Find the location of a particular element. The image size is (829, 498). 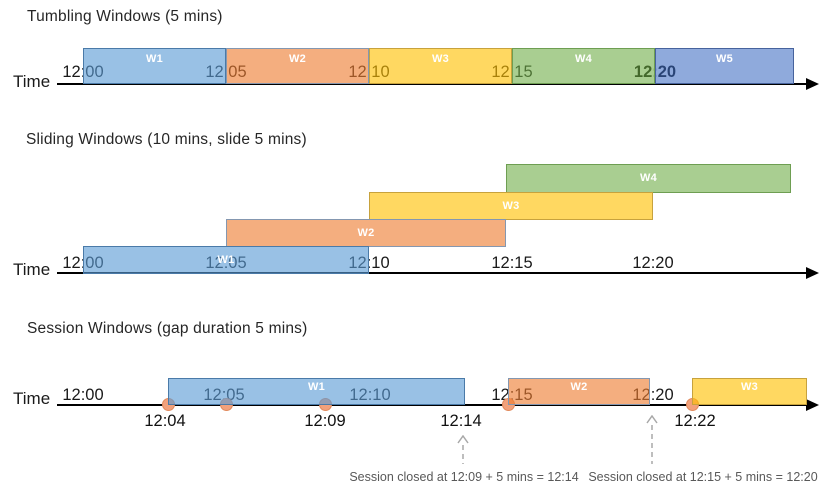

tick-label: 12:00 is located at coordinates (83, 395).